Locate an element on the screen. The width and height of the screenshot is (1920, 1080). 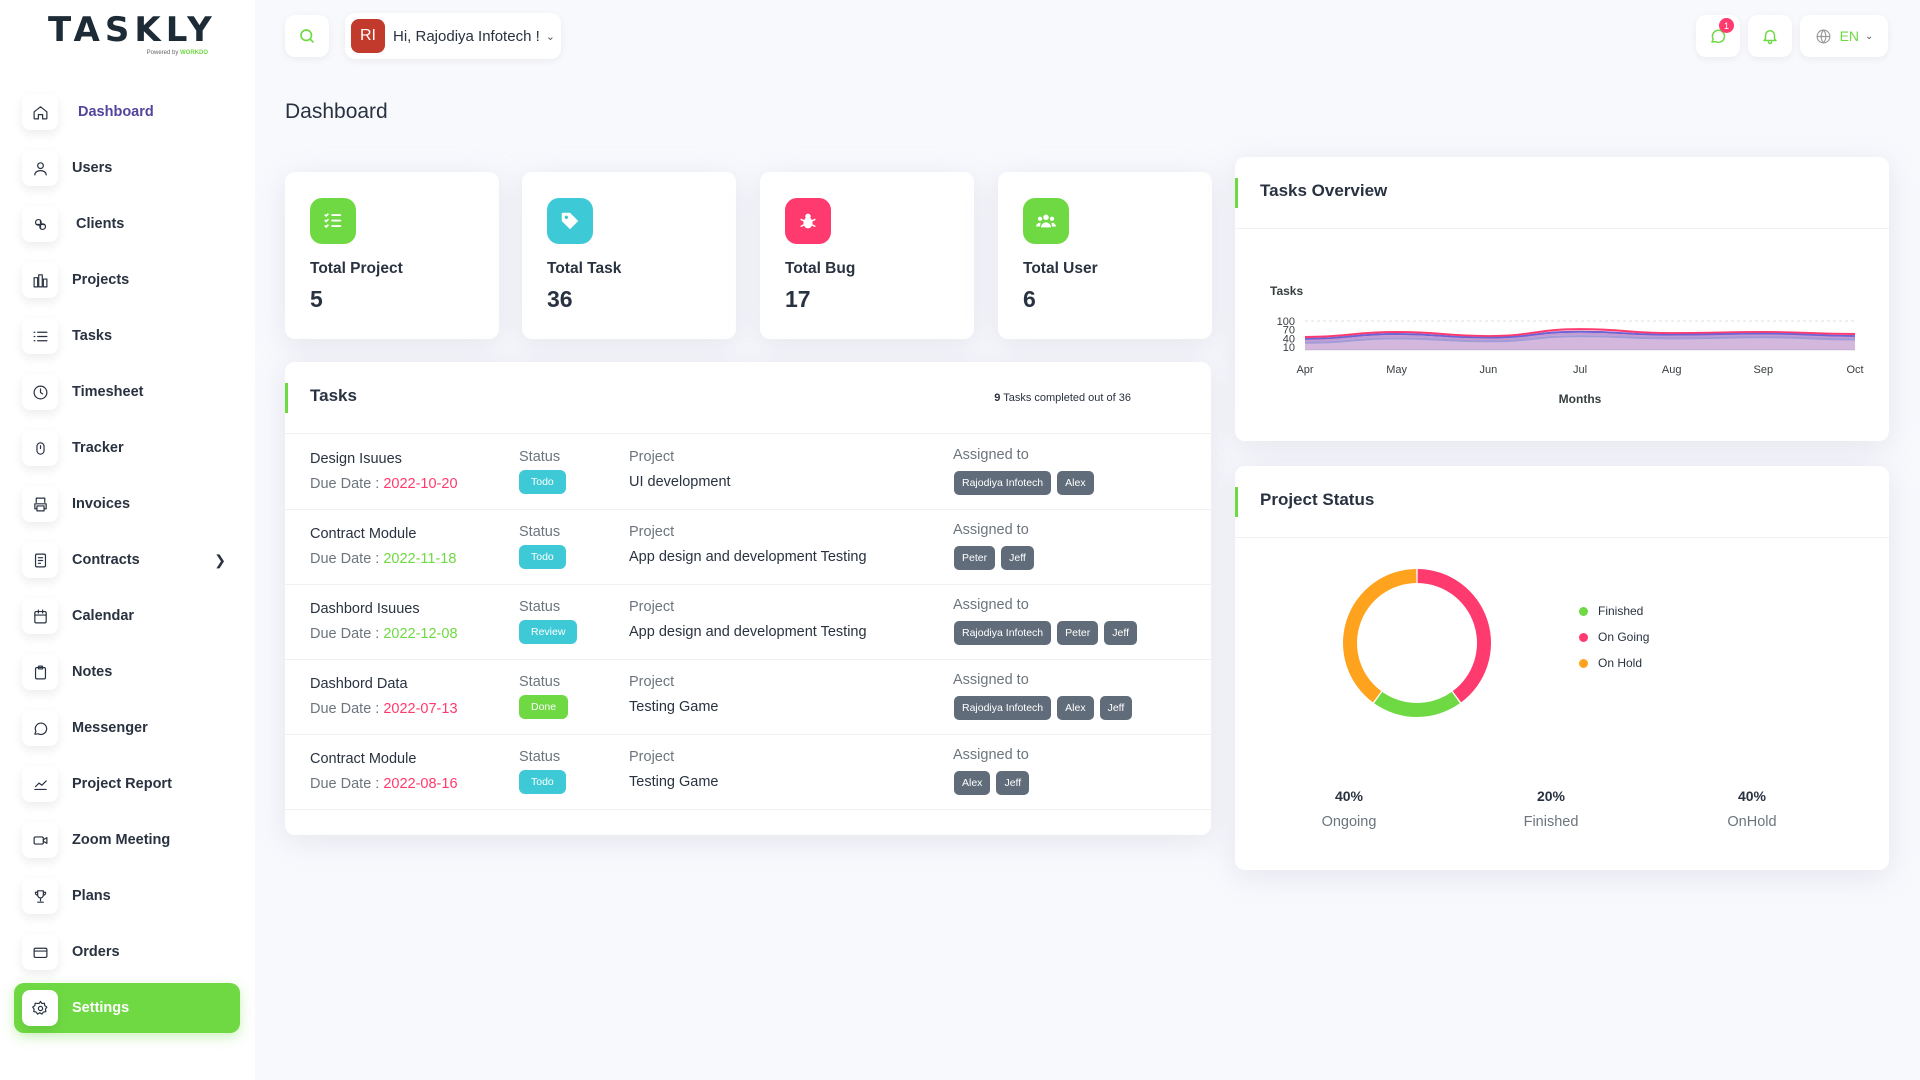
assigned-users: Rajodiya Infotech Alex Jeff is located at coordinates (1043, 708).